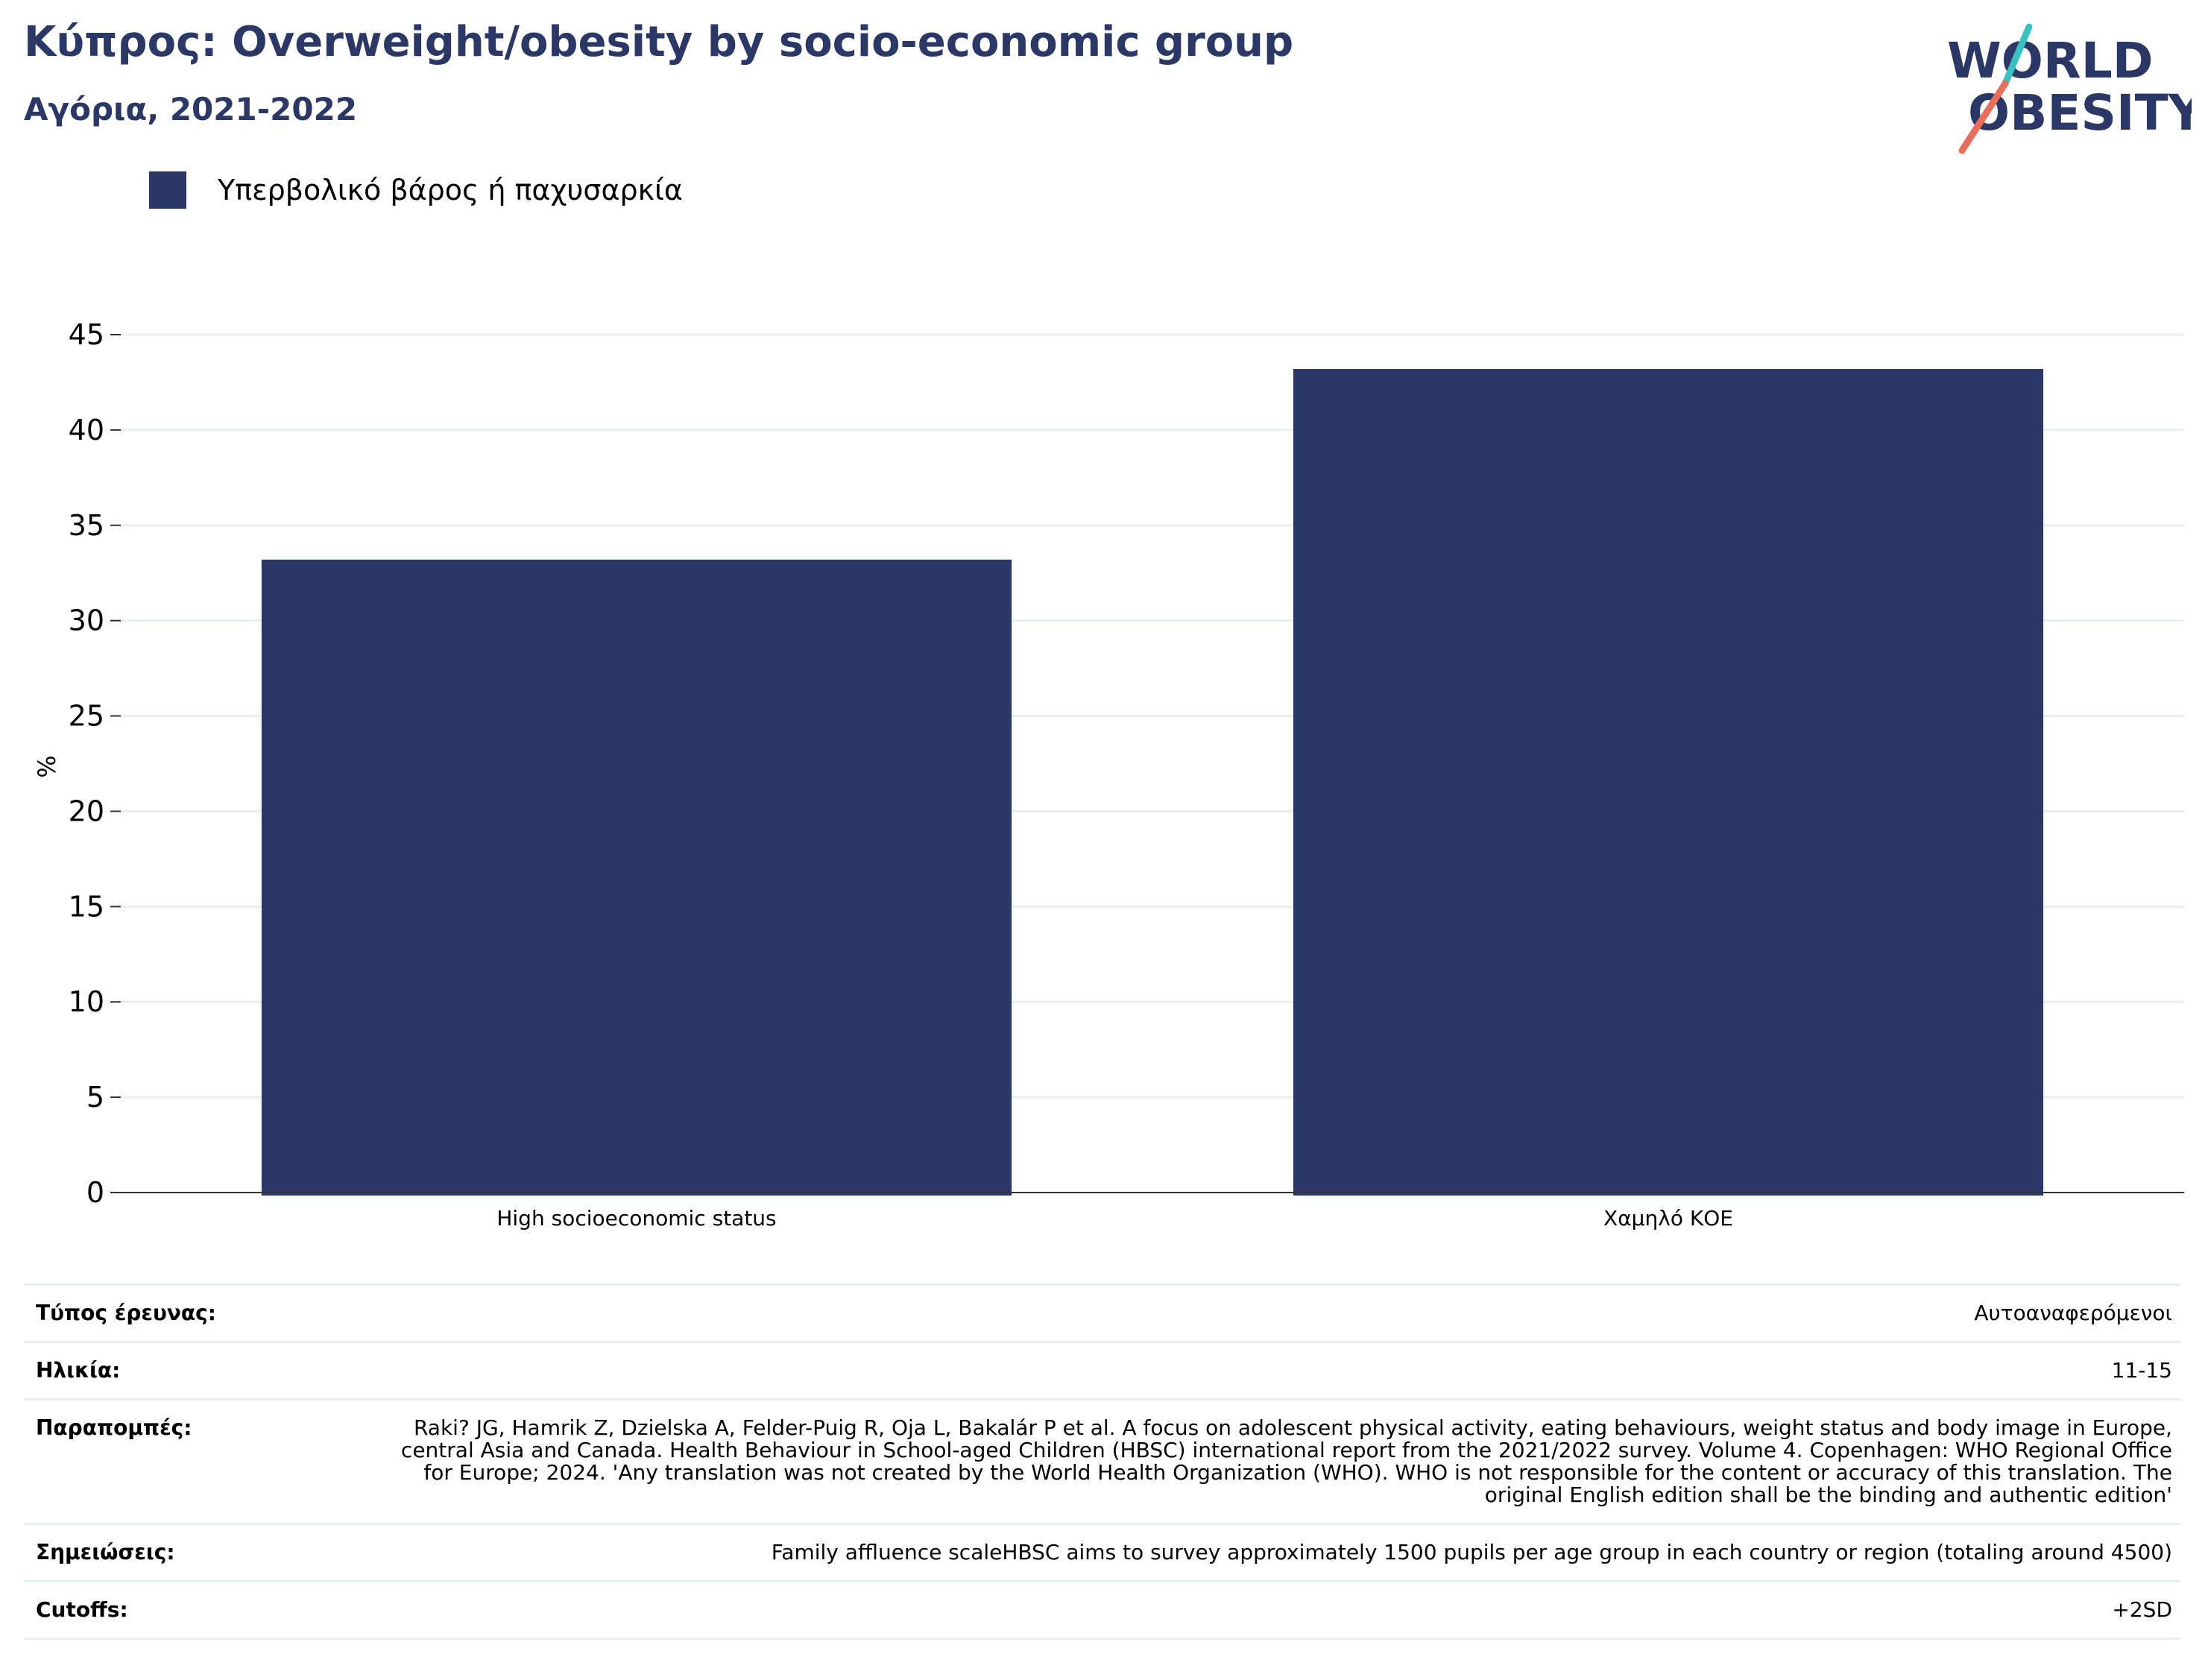 The width and height of the screenshot is (2205, 1680). What do you see at coordinates (86, 620) in the screenshot?
I see `y-tick-label: 30` at bounding box center [86, 620].